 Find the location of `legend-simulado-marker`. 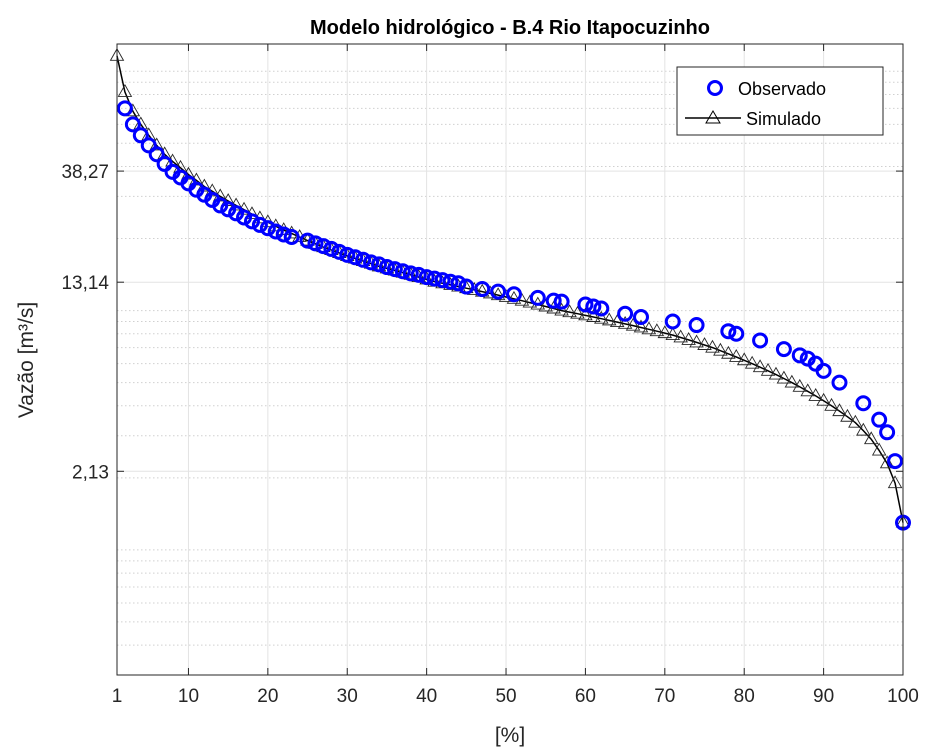

legend-simulado-marker is located at coordinates (713, 117).